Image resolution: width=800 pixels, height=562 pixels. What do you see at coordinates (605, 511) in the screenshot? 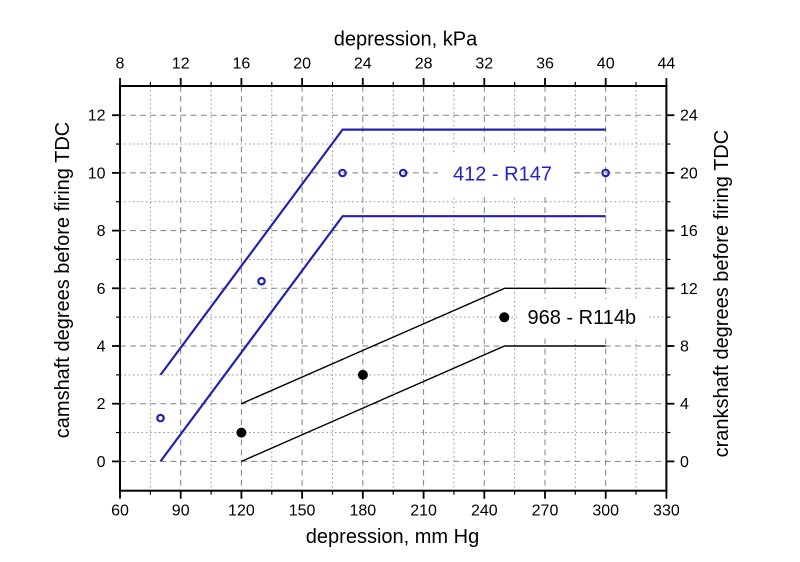
I see `svg-text: 300` at bounding box center [605, 511].